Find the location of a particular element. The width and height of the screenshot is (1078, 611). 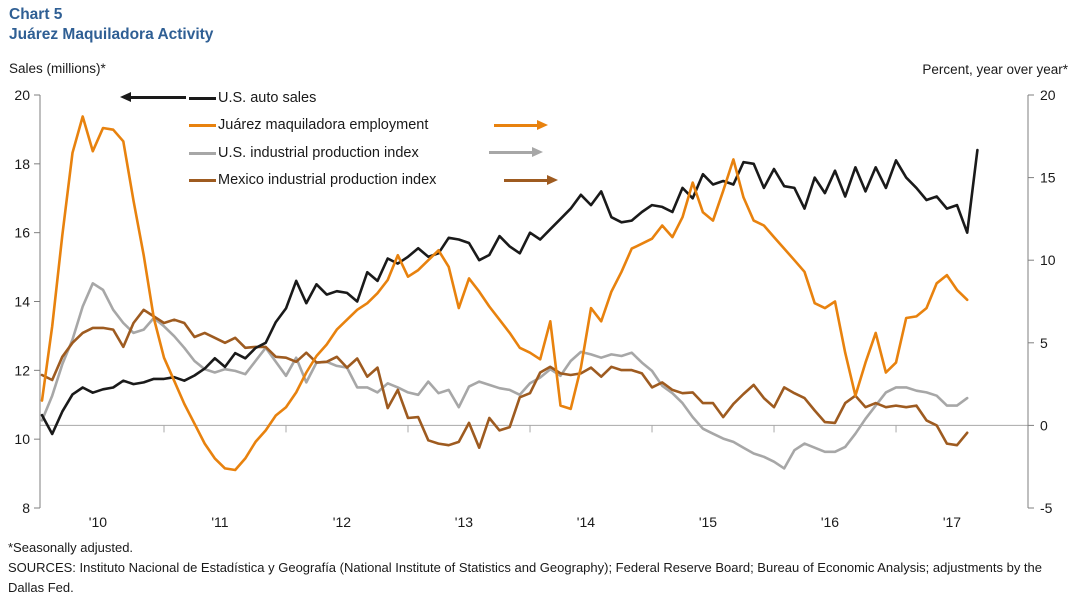

right-axis-title: Percent, year over year* is located at coordinates (995, 69).